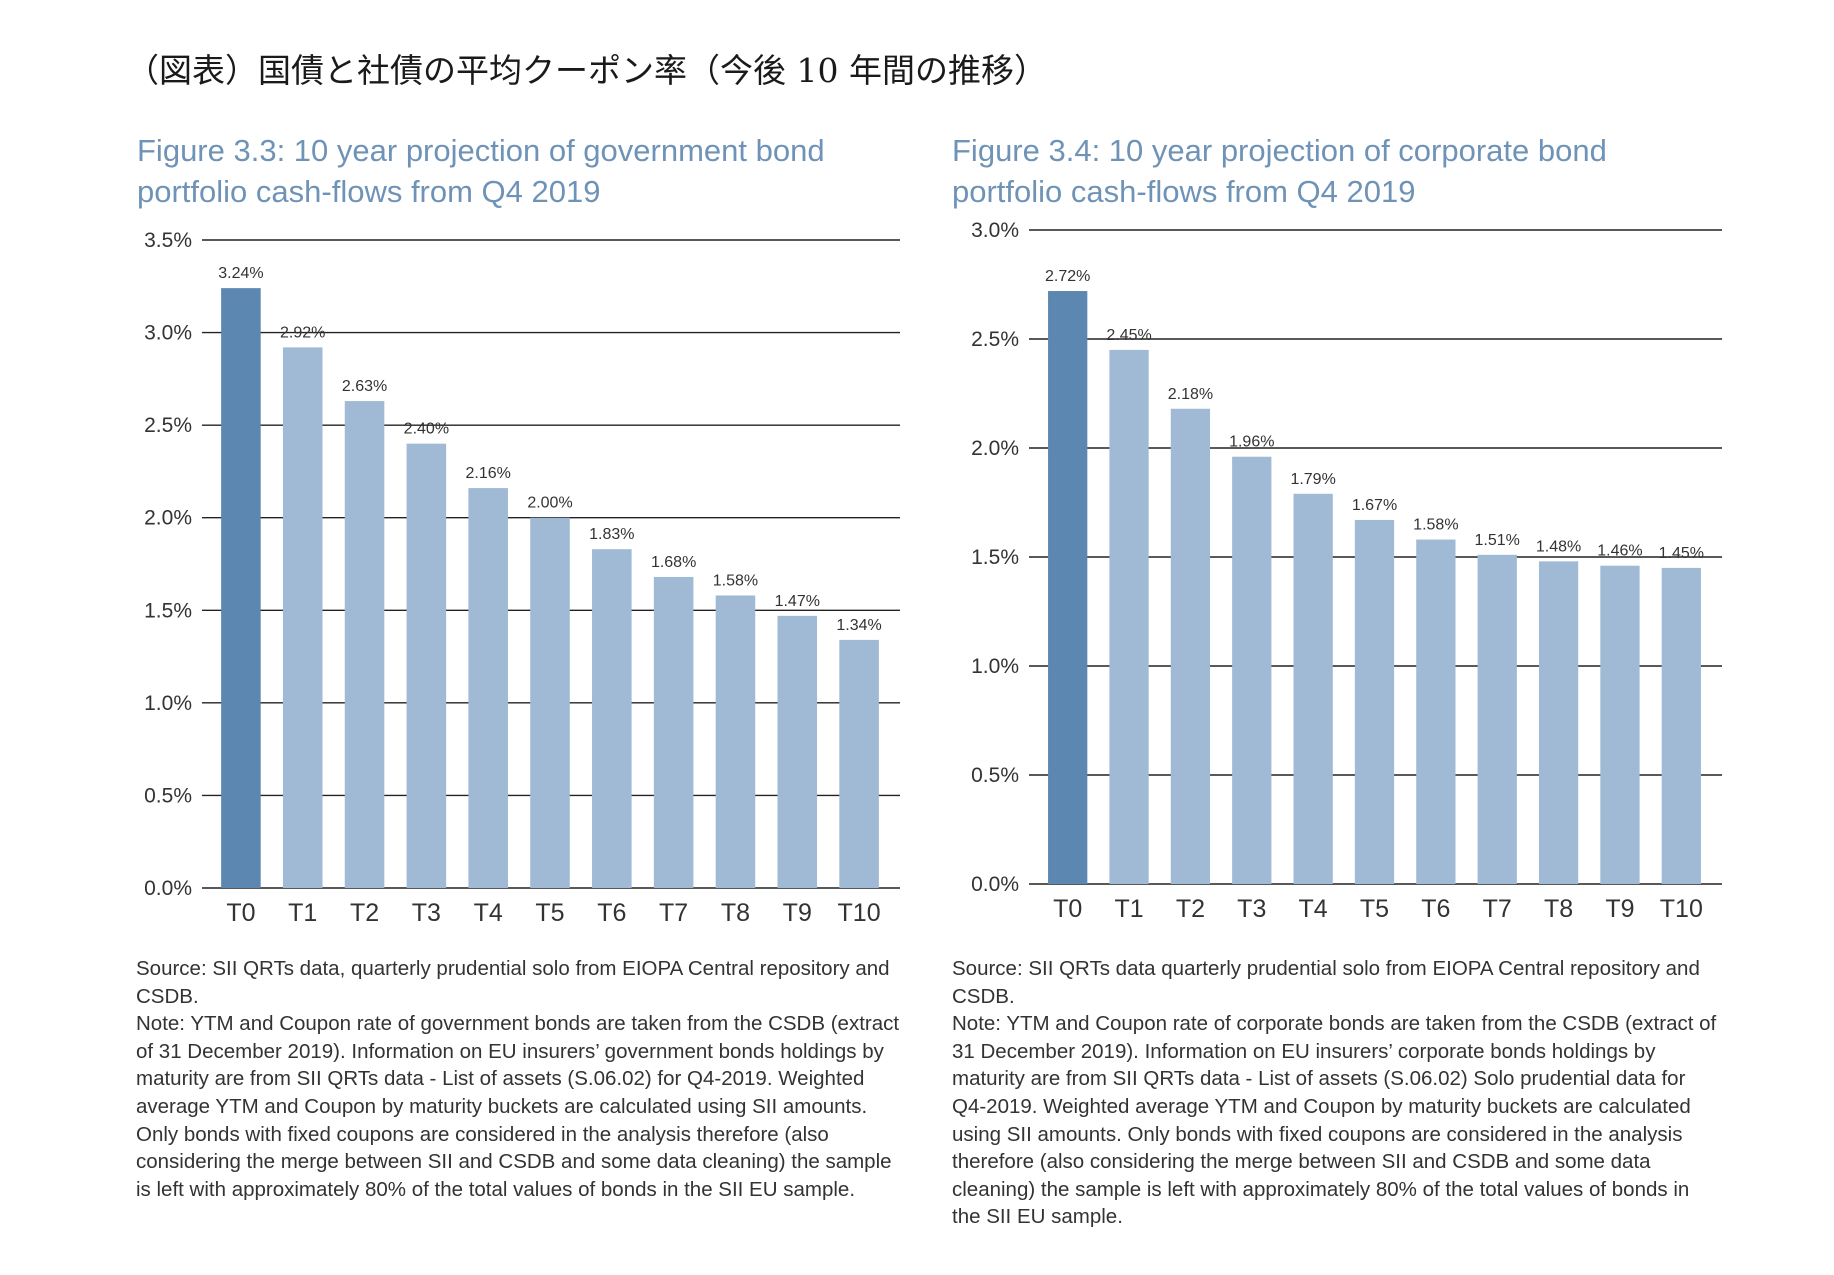 This screenshot has height=1275, width=1834. What do you see at coordinates (797, 601) in the screenshot?
I see `data-label: 1.47%` at bounding box center [797, 601].